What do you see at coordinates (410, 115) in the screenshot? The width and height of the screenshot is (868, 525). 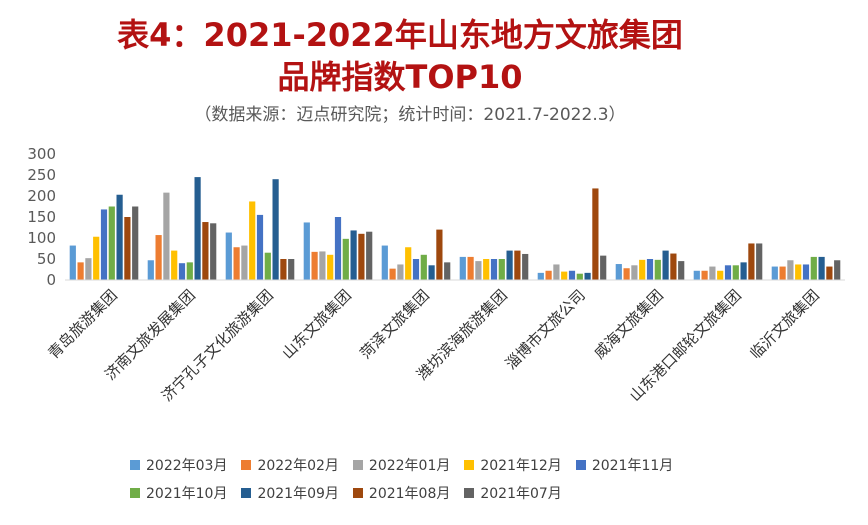 I see `chart-subtitle: （数据来源：迈点研究院；统计时间：2021.7-2022.3）` at bounding box center [410, 115].